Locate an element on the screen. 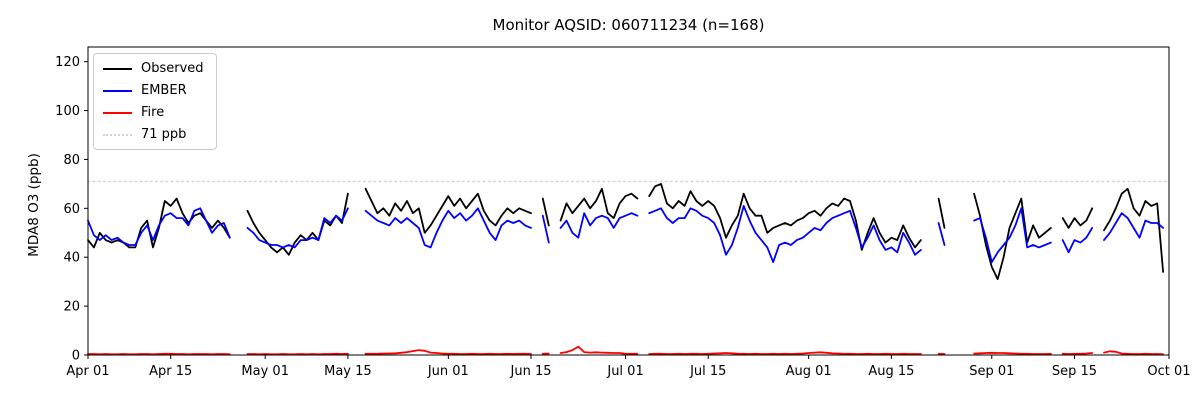 The height and width of the screenshot is (400, 1200). y-tick-label: 0 is located at coordinates (76, 356).